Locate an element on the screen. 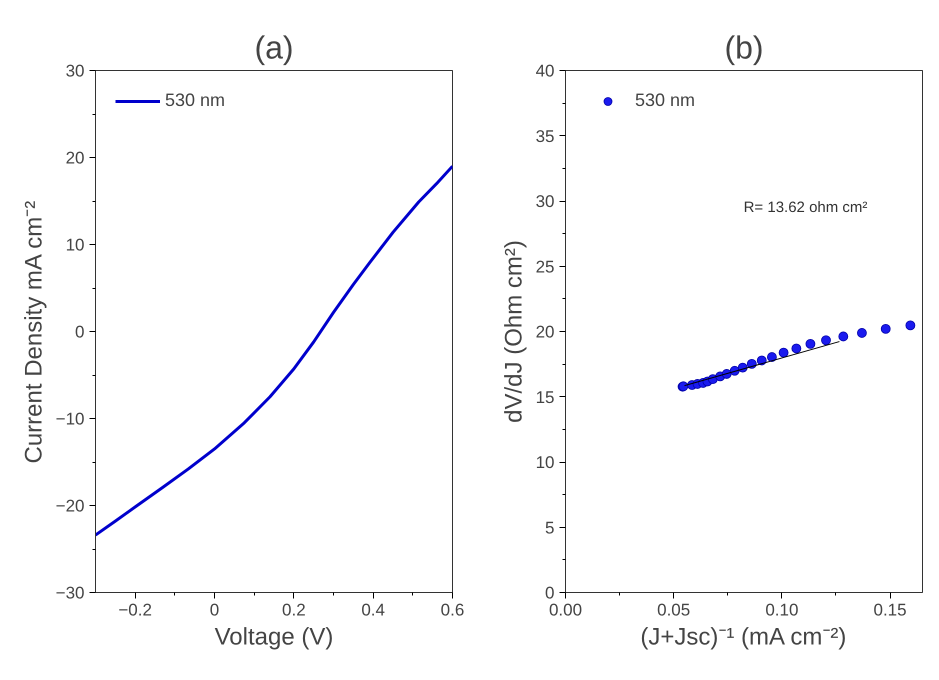 The width and height of the screenshot is (939, 680). y-tick-label: 40 is located at coordinates (545, 71).